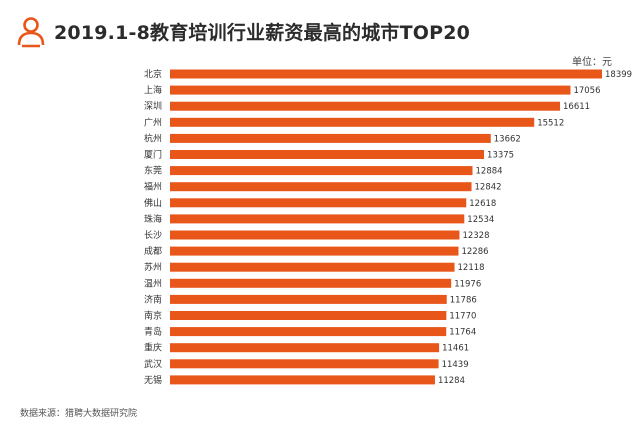  Describe the element at coordinates (576, 107) in the screenshot. I see `value-label: 16611` at that location.